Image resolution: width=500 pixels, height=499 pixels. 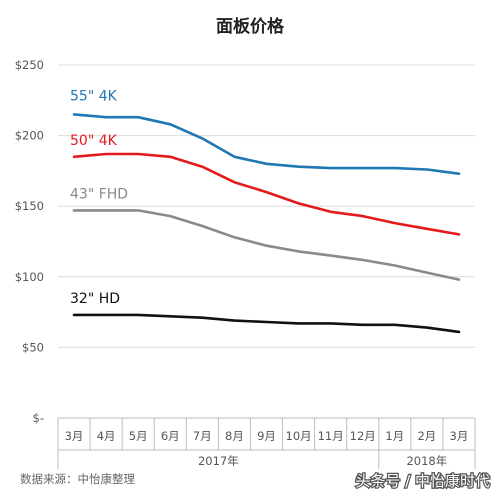 What do you see at coordinates (422, 481) in the screenshot?
I see `watermark: 头条号 / 中怡康时代` at bounding box center [422, 481].